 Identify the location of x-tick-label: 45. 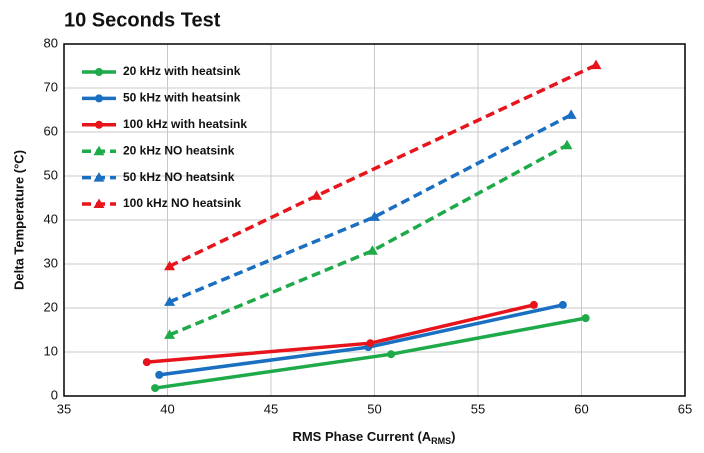
(271, 408).